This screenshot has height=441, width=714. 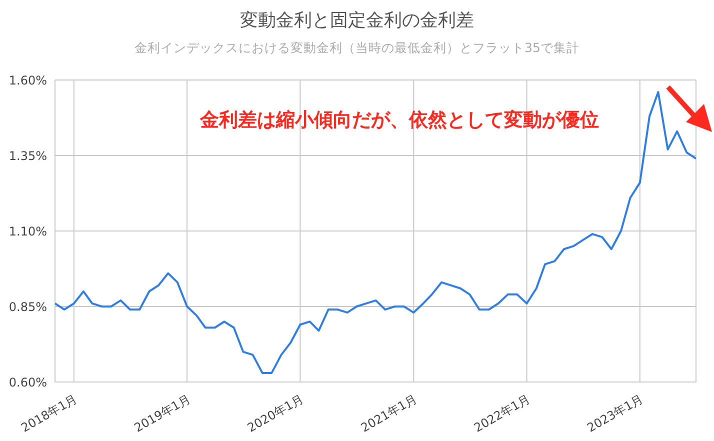 I want to click on y-tick-label: 0.60%, so click(x=27, y=382).